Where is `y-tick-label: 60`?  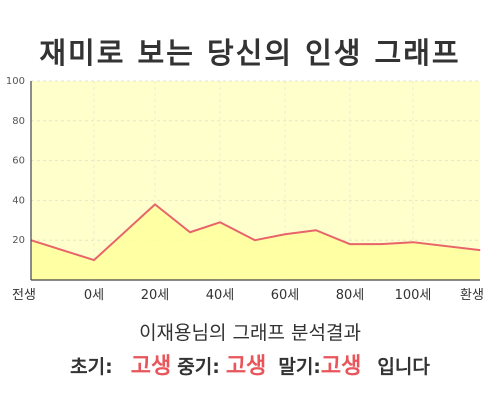 y-tick-label: 60 is located at coordinates (18, 161).